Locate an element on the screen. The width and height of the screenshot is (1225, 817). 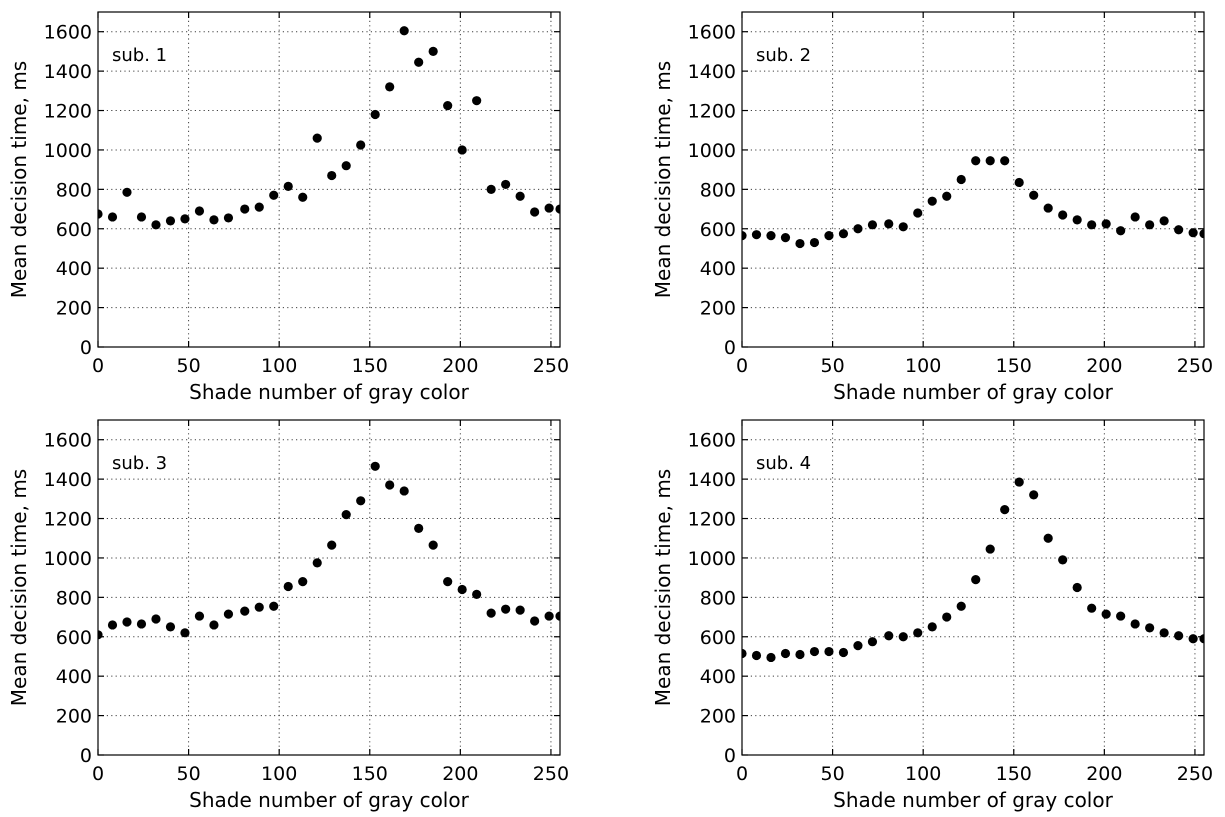
x-tick-label: 0 is located at coordinates (742, 366).